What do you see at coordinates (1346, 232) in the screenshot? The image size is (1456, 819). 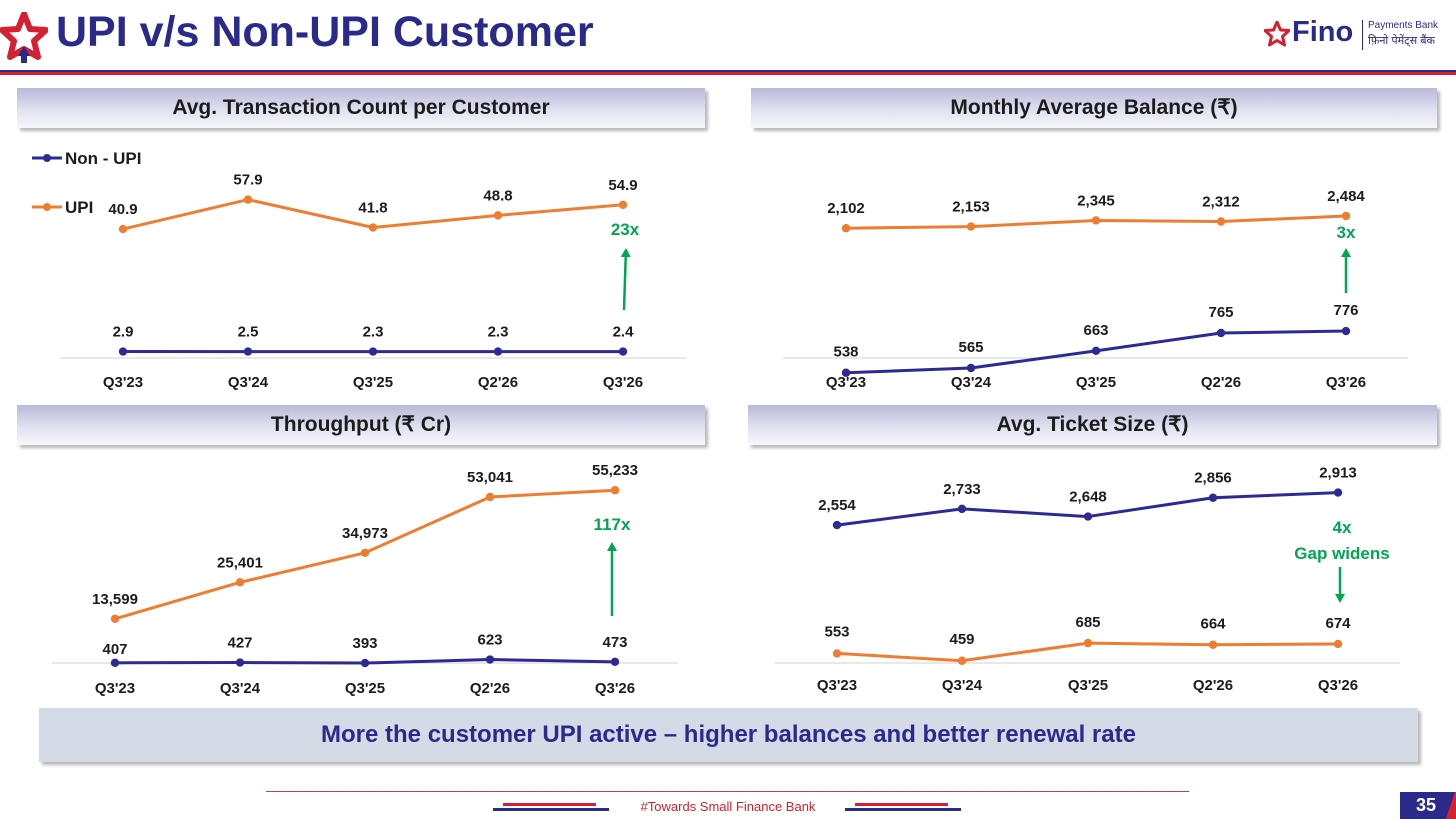 I see `multiplier-annotation: 3x` at bounding box center [1346, 232].